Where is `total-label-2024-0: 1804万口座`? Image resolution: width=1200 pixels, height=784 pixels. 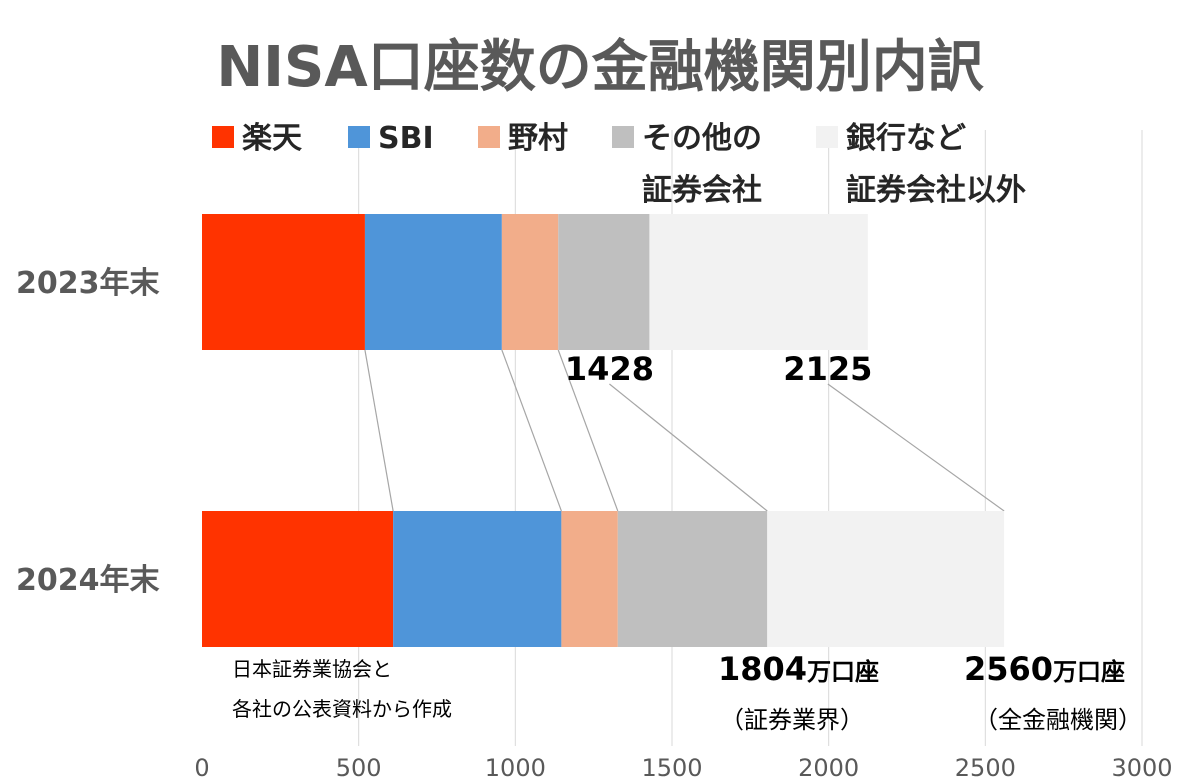 total-label-2024-0: 1804万口座 is located at coordinates (798, 669).